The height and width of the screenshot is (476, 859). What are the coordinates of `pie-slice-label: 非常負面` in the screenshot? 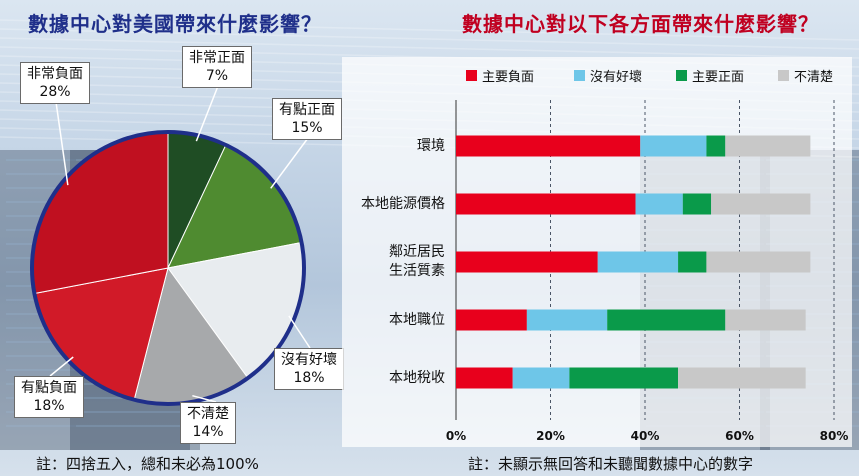 It's located at (55, 74).